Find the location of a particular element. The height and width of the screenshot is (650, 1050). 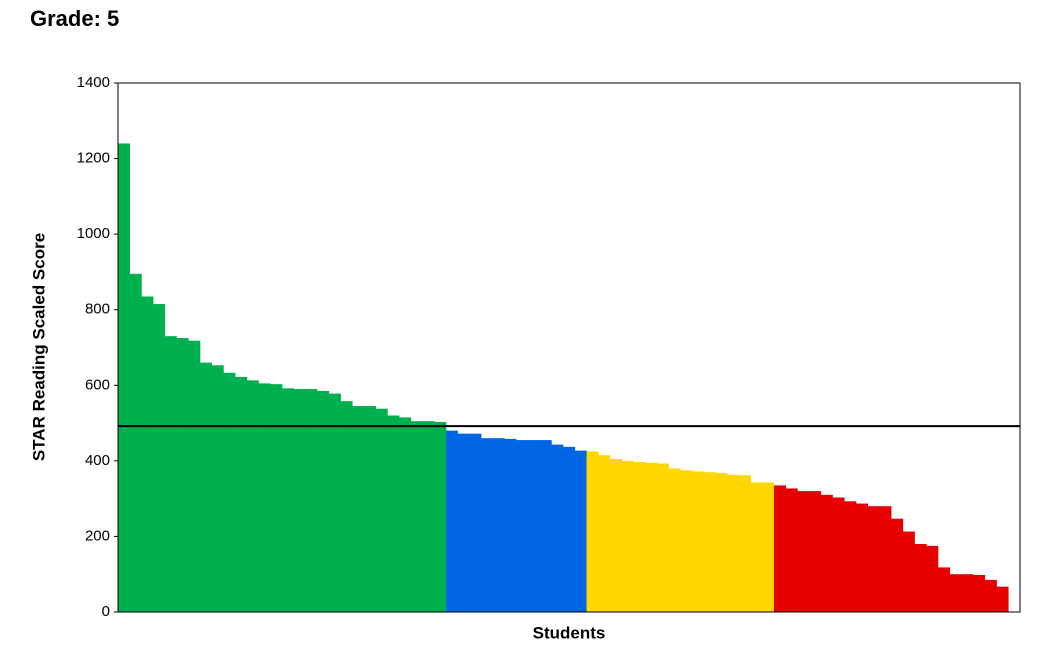

y-tick-label: 400 is located at coordinates (97, 460).